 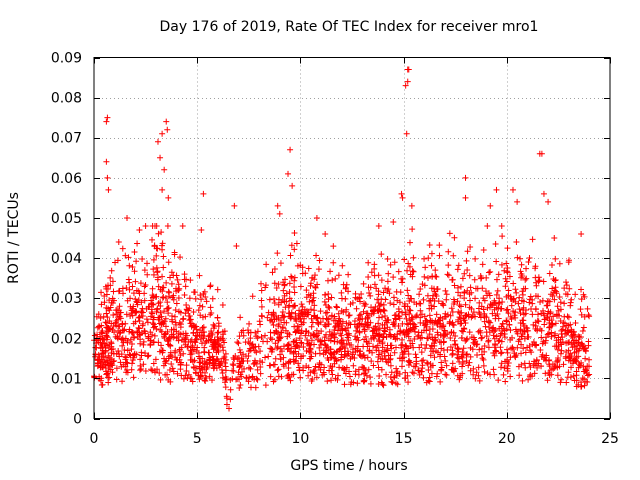 I want to click on x-tick-labels: 0 5 10 15 20 25, so click(x=354, y=439).